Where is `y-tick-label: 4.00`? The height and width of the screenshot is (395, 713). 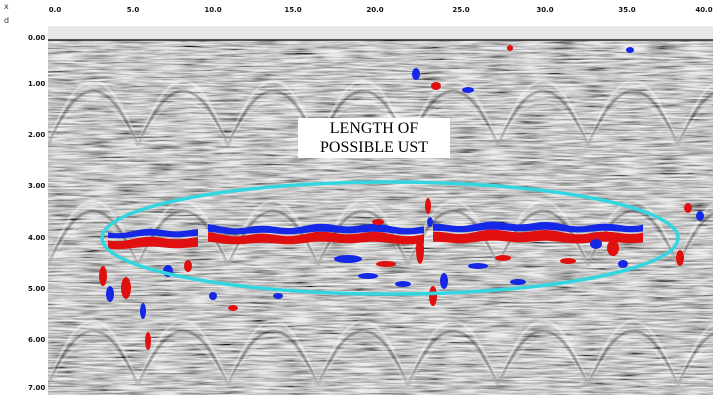 y-tick-label: 4.00 is located at coordinates (37, 238).